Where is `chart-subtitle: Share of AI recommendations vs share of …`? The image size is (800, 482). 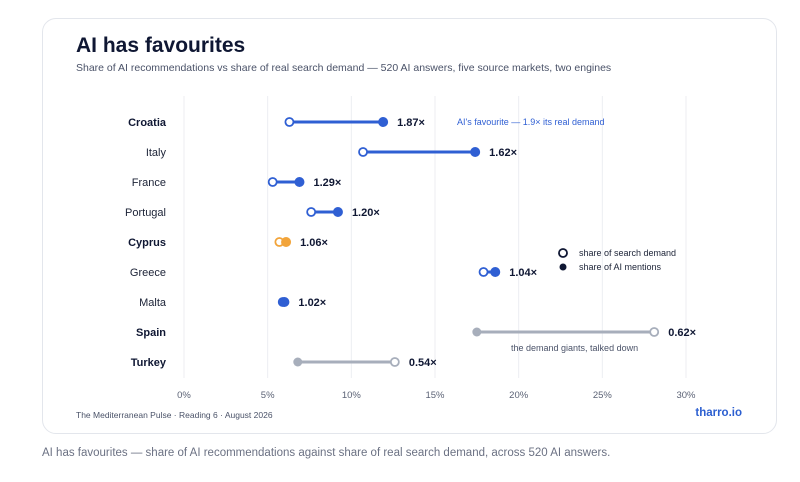 chart-subtitle: Share of AI recommendations vs share of … is located at coordinates (344, 68).